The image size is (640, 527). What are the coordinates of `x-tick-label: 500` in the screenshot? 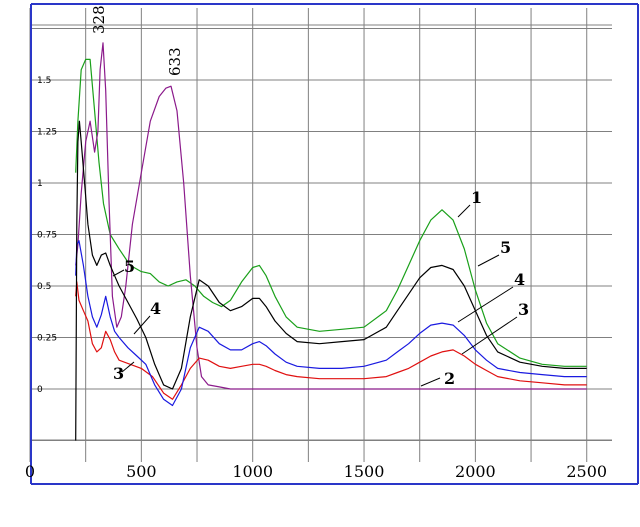 It's located at (141, 471).